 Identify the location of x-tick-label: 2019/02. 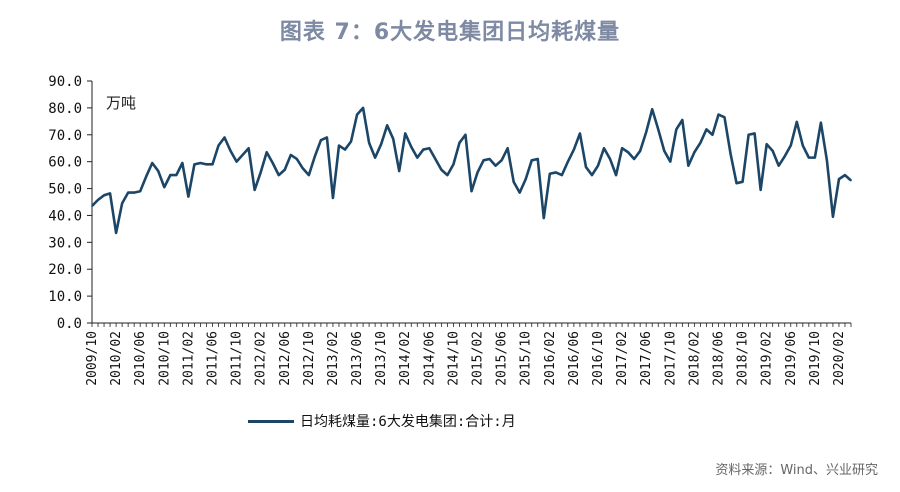
(767, 358).